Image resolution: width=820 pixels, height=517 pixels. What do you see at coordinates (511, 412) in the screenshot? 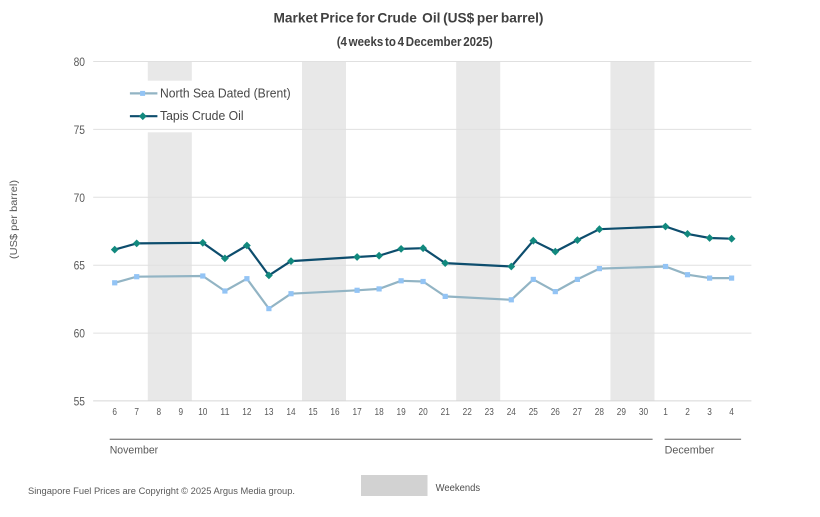
I see `svg-text: 24` at bounding box center [511, 412].